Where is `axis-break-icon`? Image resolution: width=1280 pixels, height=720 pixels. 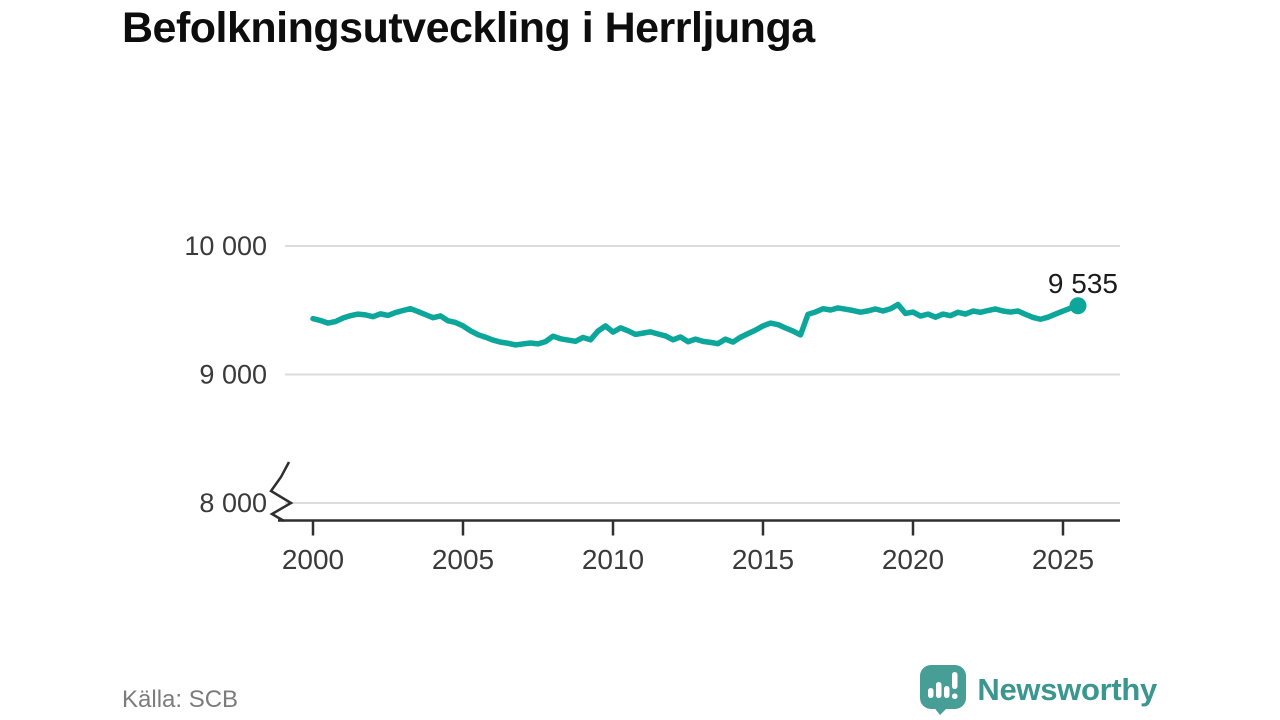
axis-break-icon is located at coordinates (281, 492).